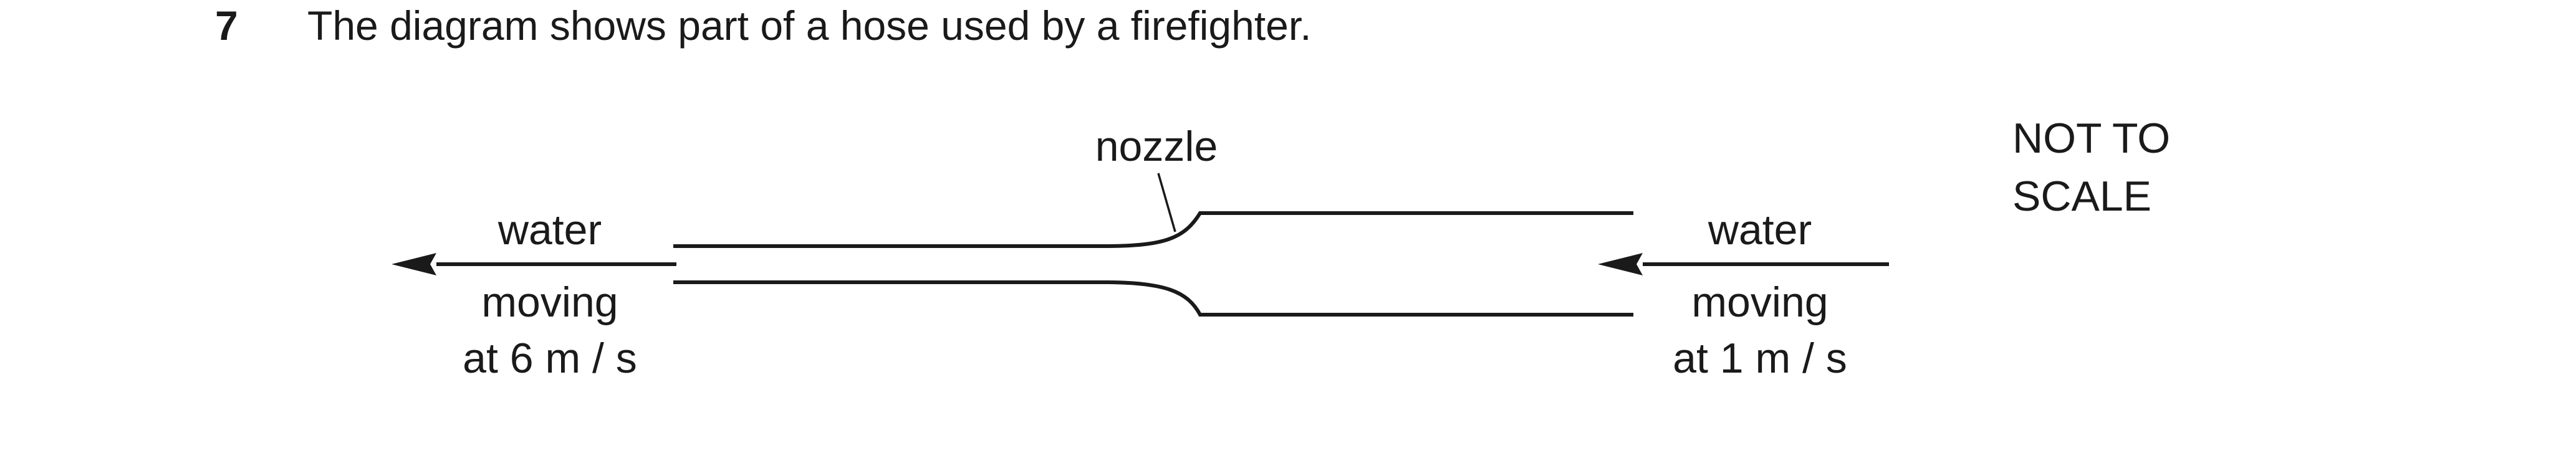 The height and width of the screenshot is (453, 2576). Describe the element at coordinates (226, 26) in the screenshot. I see `question-number: 7` at that location.